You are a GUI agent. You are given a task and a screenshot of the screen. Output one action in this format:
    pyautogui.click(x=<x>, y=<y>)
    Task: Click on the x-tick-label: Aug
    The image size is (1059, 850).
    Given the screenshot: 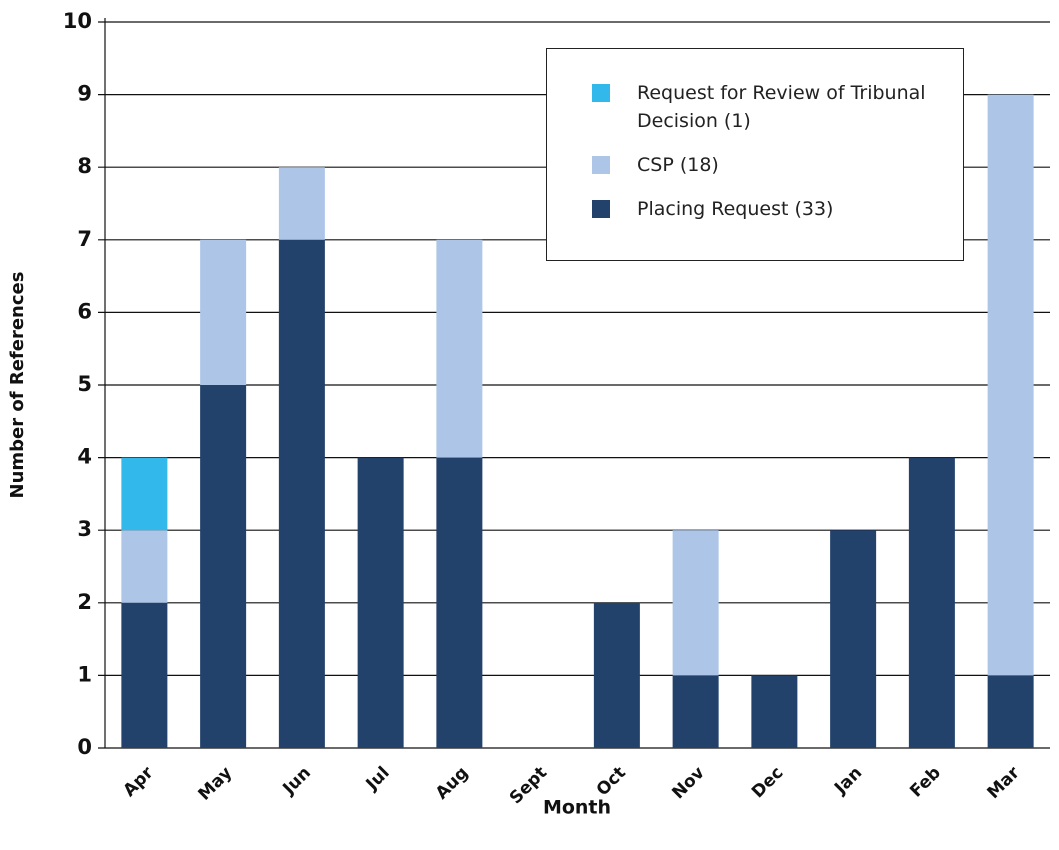 What is the action you would take?
    pyautogui.click(x=452, y=783)
    